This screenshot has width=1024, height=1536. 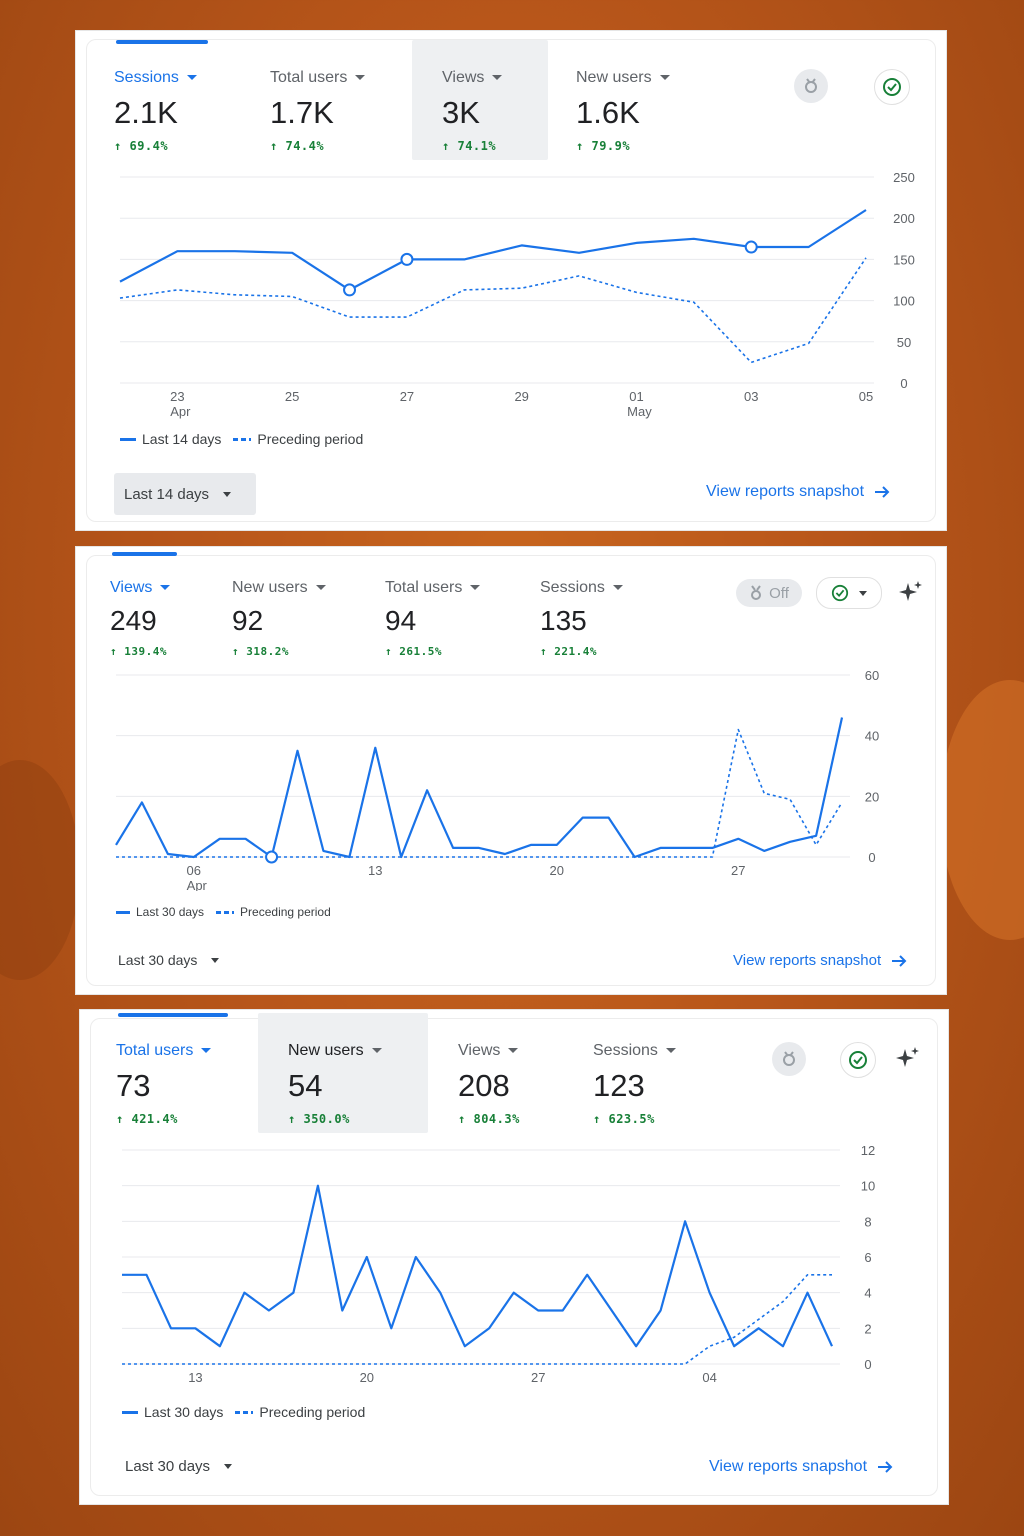 What do you see at coordinates (461, 112) in the screenshot?
I see `metric-value: 3K` at bounding box center [461, 112].